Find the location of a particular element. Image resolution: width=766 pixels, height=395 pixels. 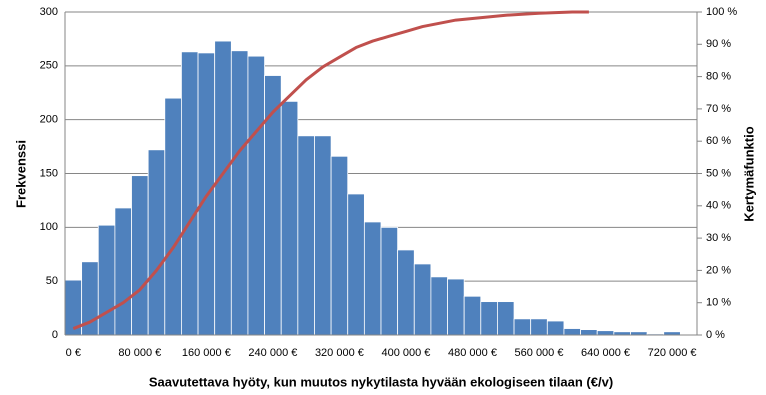

y-tick-label: 300 is located at coordinates (49, 12).